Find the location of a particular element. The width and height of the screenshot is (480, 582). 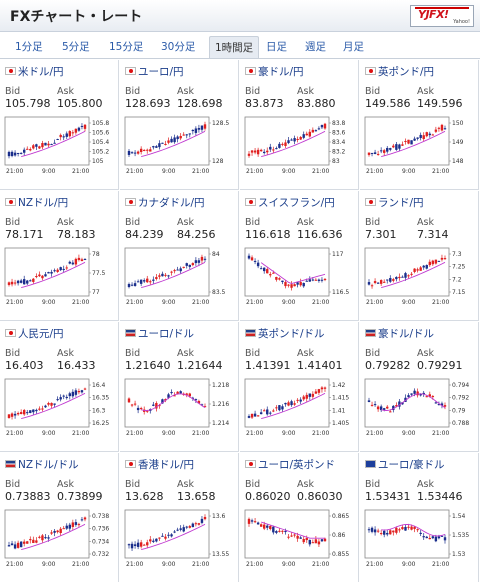

pair-name: ユーロ/円 is located at coordinates (154, 71).